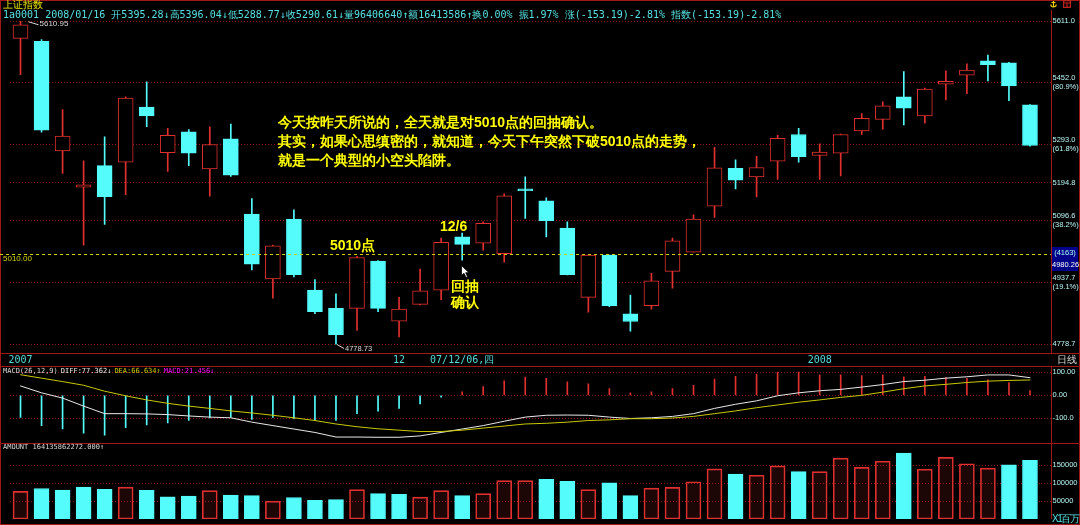  Describe the element at coordinates (1065, 518) in the screenshot. I see `y-axis-title: X1百万` at that location.